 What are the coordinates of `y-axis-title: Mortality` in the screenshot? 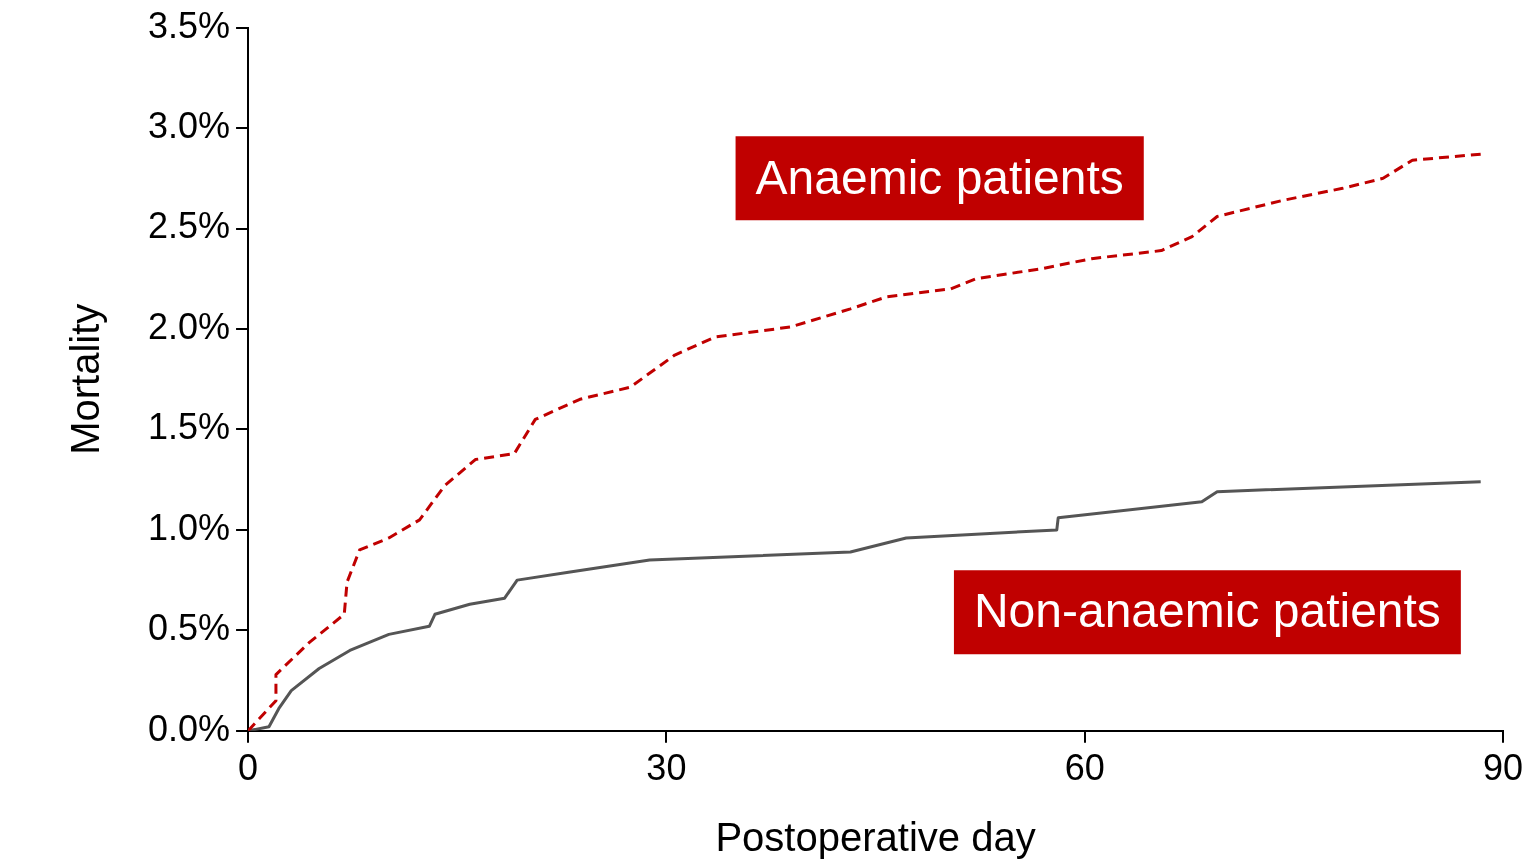 It's located at (85, 379).